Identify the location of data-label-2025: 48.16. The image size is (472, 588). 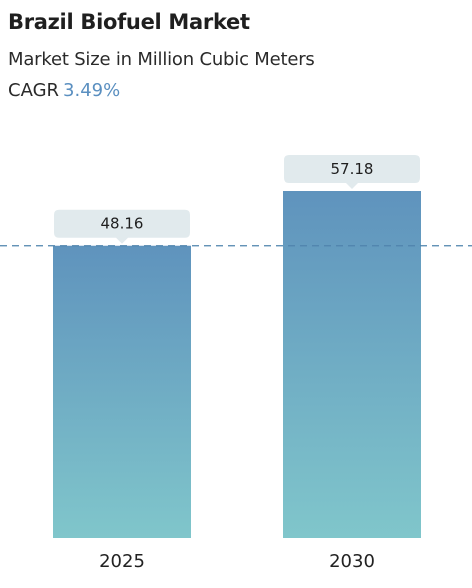
(122, 224).